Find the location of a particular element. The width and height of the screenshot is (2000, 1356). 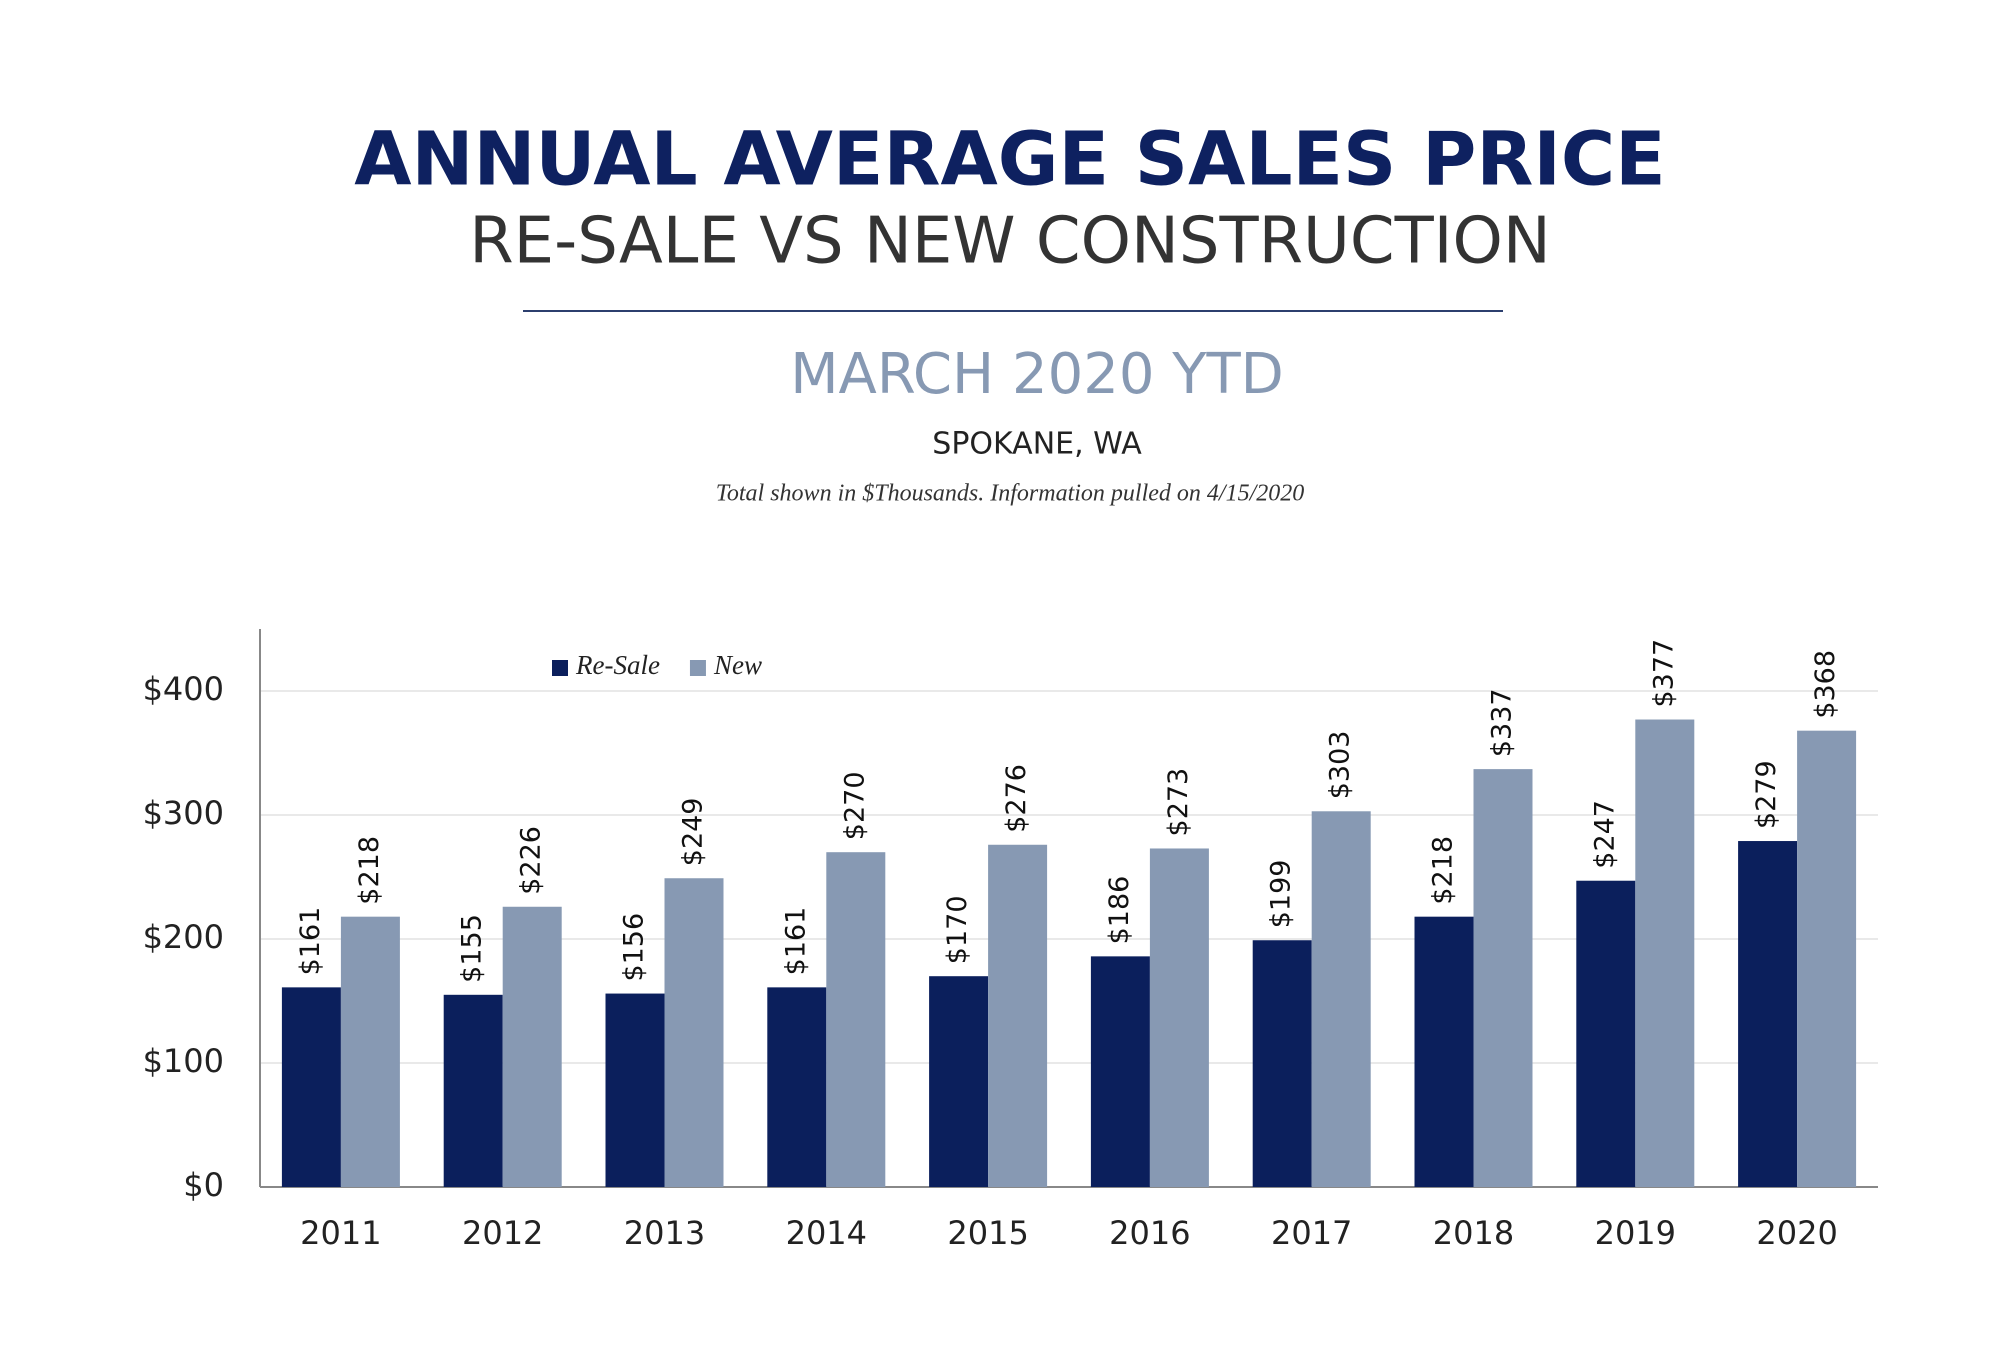

value-label: $226 is located at coordinates (531, 860).